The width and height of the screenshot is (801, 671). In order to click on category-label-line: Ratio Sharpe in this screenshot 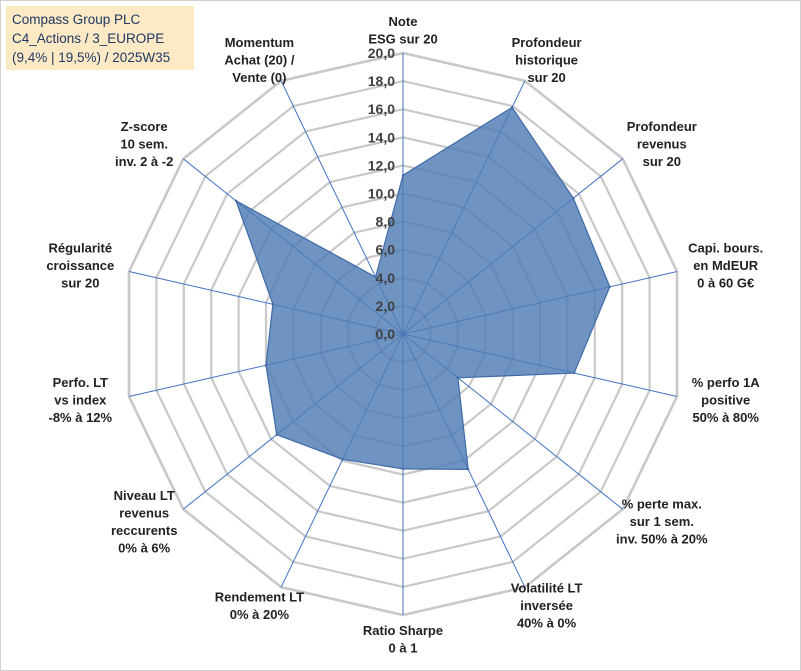, I will do `click(403, 630)`.